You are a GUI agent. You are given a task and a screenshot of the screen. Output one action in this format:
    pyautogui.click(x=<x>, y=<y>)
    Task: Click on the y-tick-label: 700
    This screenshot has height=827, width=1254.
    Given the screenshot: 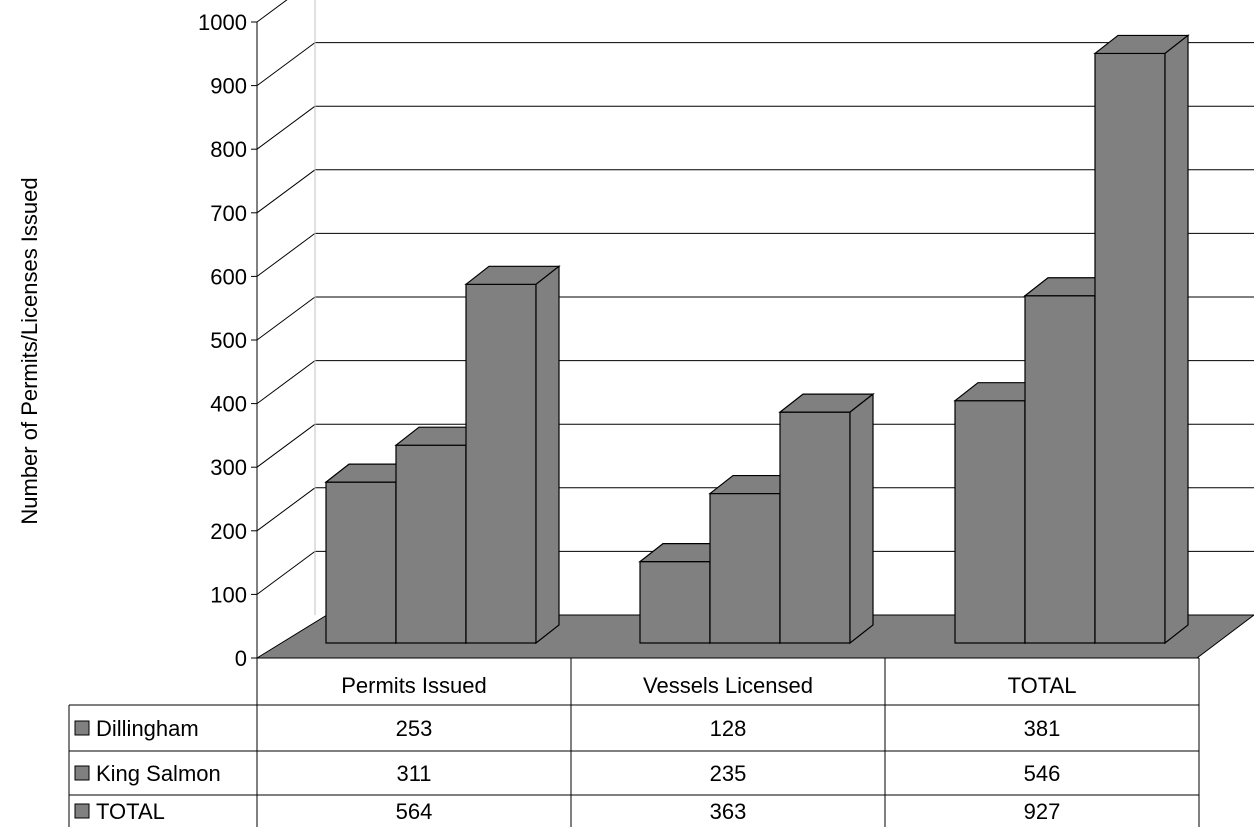 What is the action you would take?
    pyautogui.click(x=228, y=213)
    